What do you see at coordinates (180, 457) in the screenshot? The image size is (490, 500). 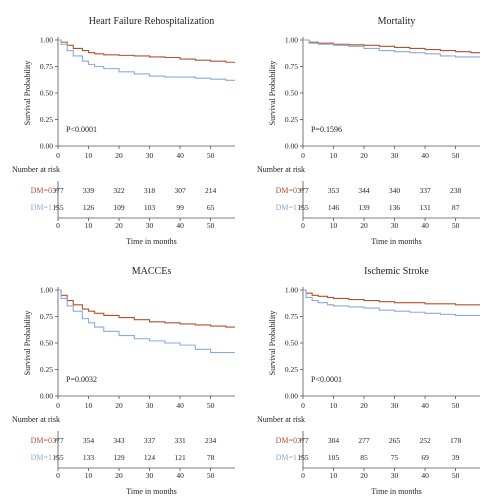 I see `risk-table-cell: 121` at bounding box center [180, 457].